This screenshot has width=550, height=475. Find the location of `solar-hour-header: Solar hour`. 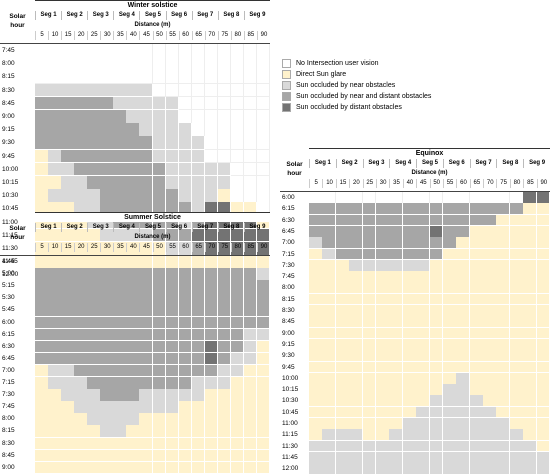

solar-hour-header: Solar hour is located at coordinates (17, 21).